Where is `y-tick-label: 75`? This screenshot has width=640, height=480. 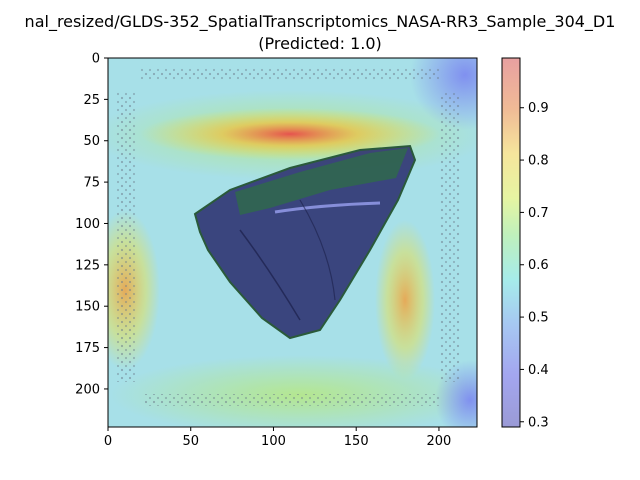 y-tick-label: 75 is located at coordinates (91, 183).